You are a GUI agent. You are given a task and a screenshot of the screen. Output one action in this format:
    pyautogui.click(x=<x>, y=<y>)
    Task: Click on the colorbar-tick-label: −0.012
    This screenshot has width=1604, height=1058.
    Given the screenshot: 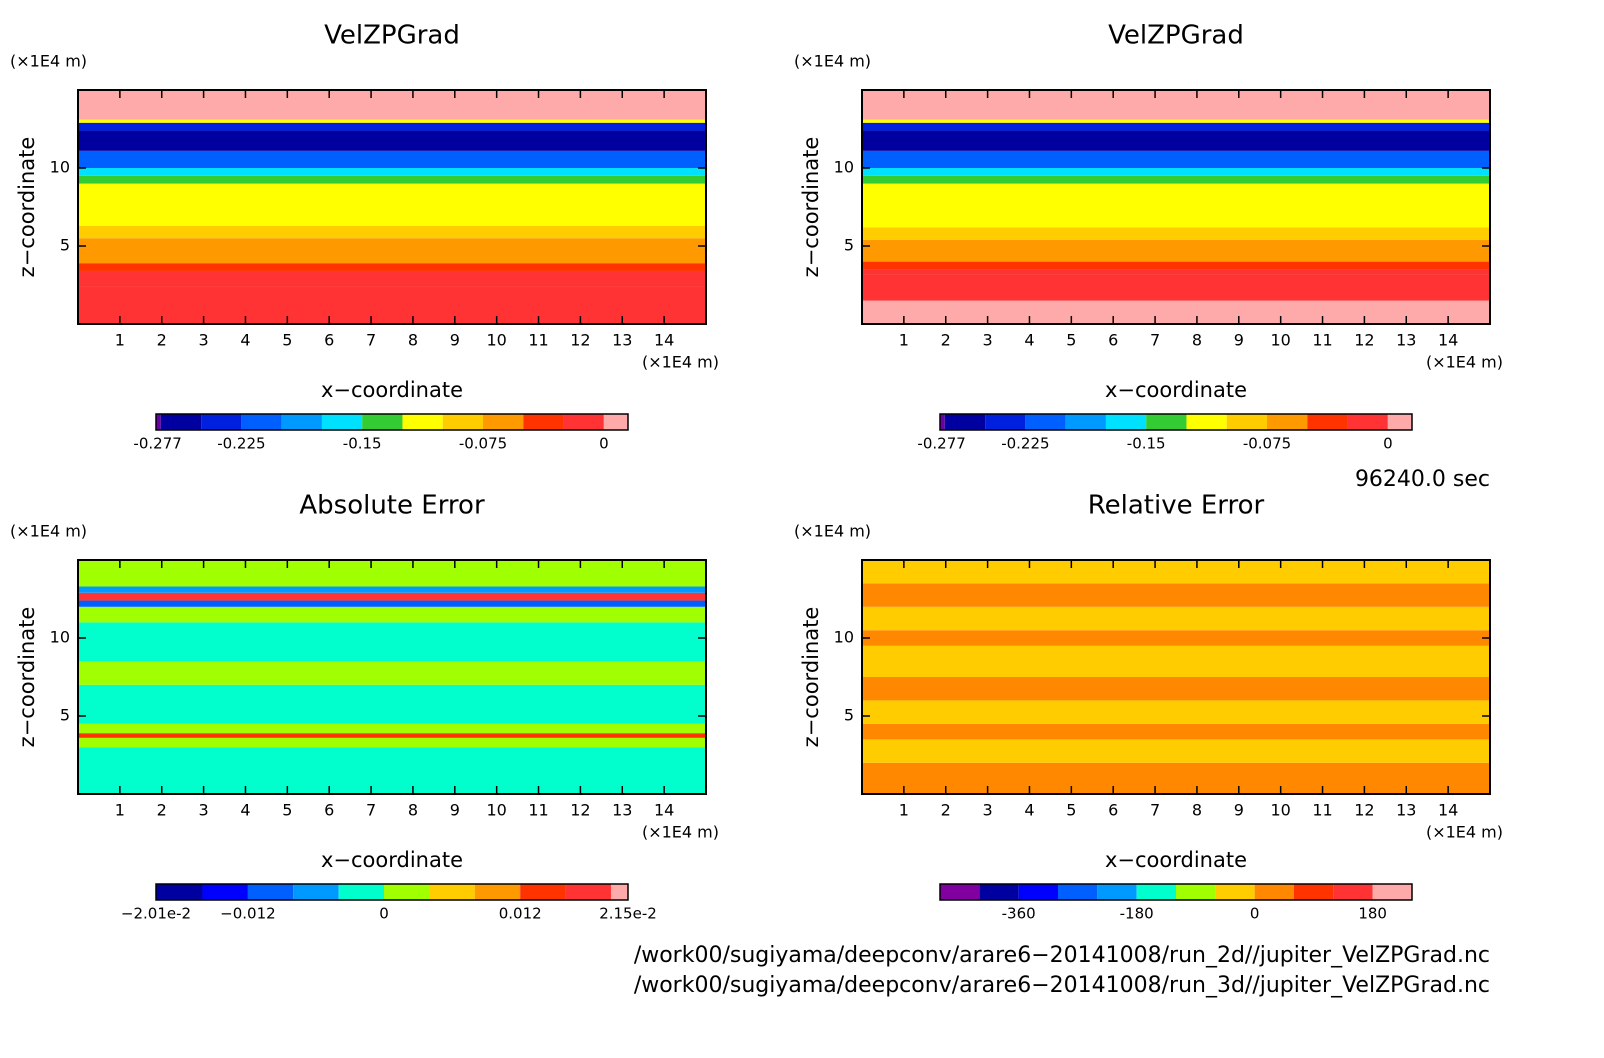 What is the action you would take?
    pyautogui.click(x=248, y=914)
    